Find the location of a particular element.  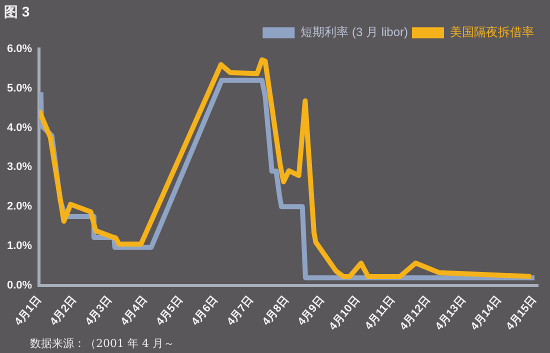

y-tick-label: 6.0% is located at coordinates (19, 48).